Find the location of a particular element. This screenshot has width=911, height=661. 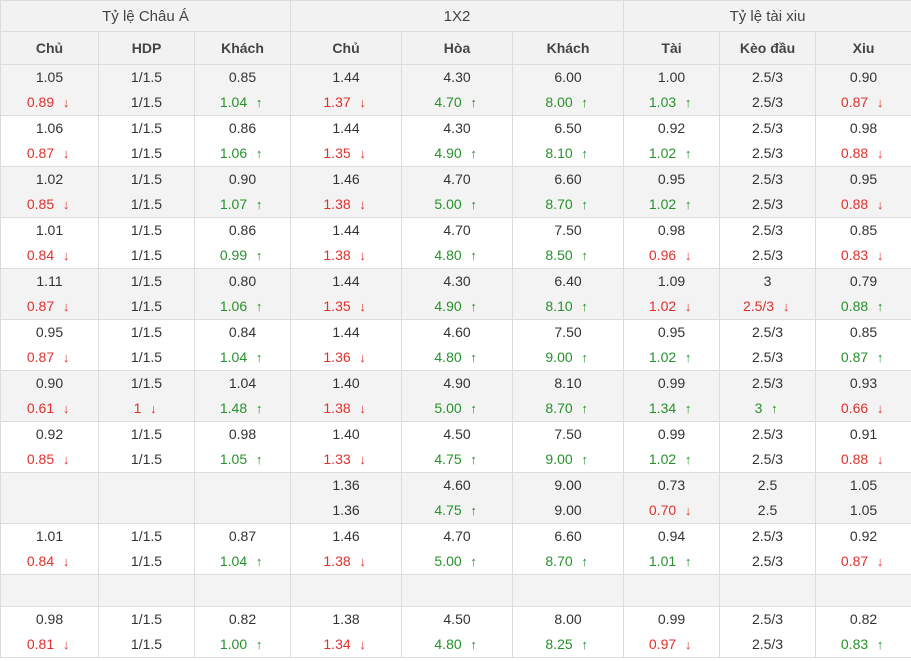

opening-odds: 0.95 is located at coordinates (671, 332).